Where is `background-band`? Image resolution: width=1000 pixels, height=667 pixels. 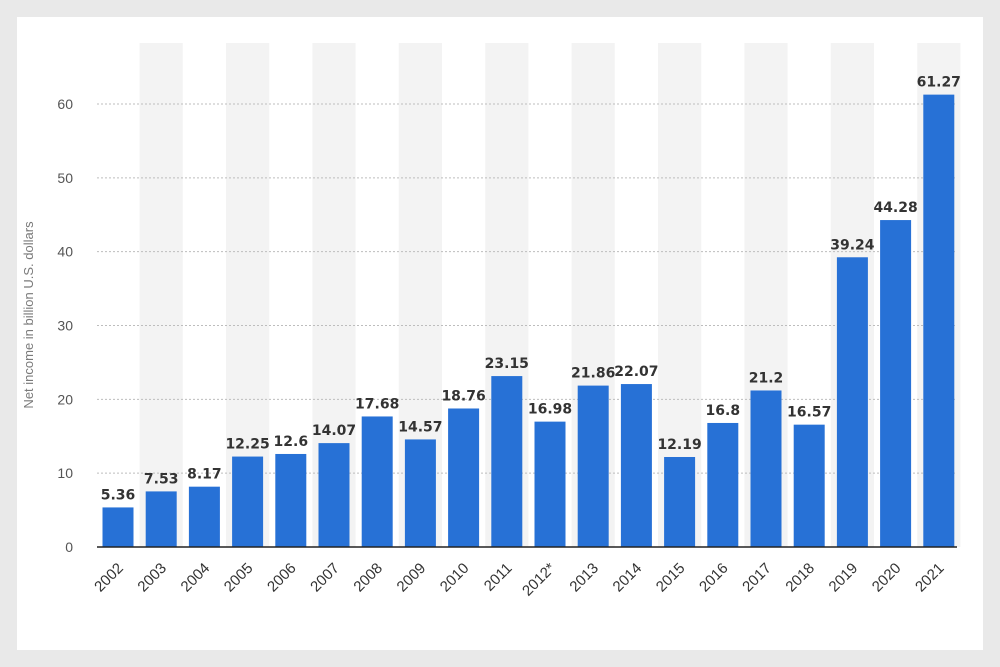 background-band is located at coordinates (161, 295).